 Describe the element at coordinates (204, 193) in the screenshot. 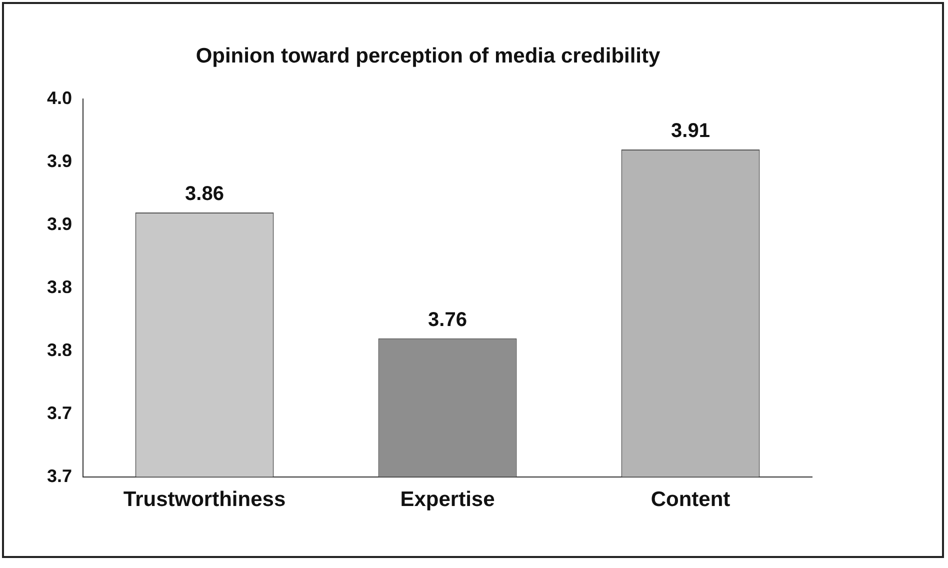

I see `data-label: 3.86` at that location.